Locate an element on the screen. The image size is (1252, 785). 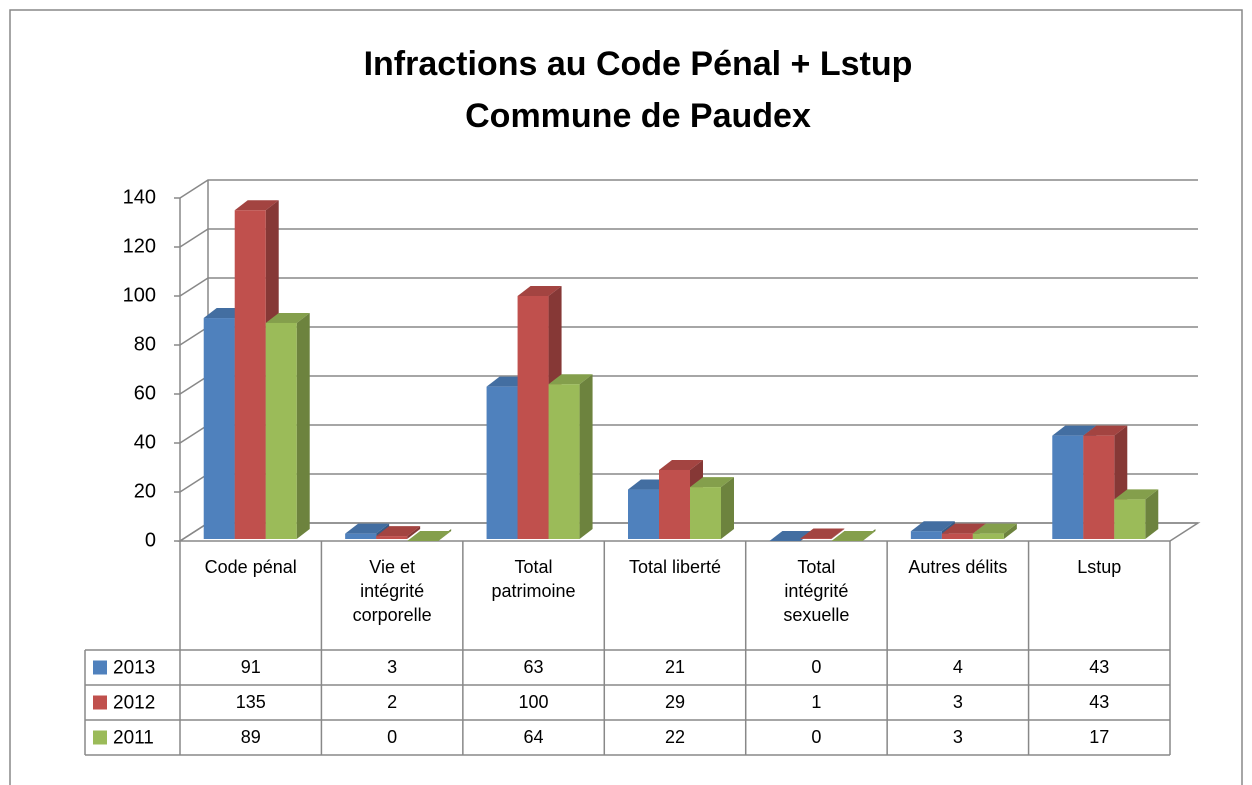
table-value: 89 is located at coordinates (250, 737).